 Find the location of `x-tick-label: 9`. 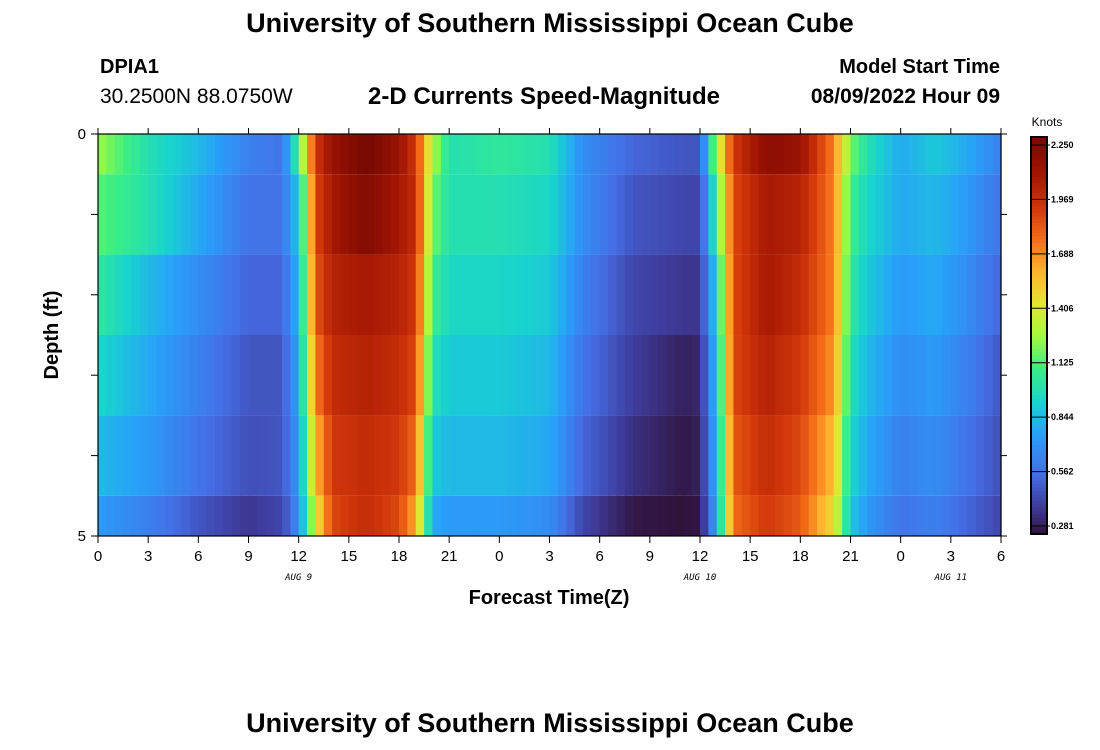

x-tick-label: 9 is located at coordinates (248, 556).